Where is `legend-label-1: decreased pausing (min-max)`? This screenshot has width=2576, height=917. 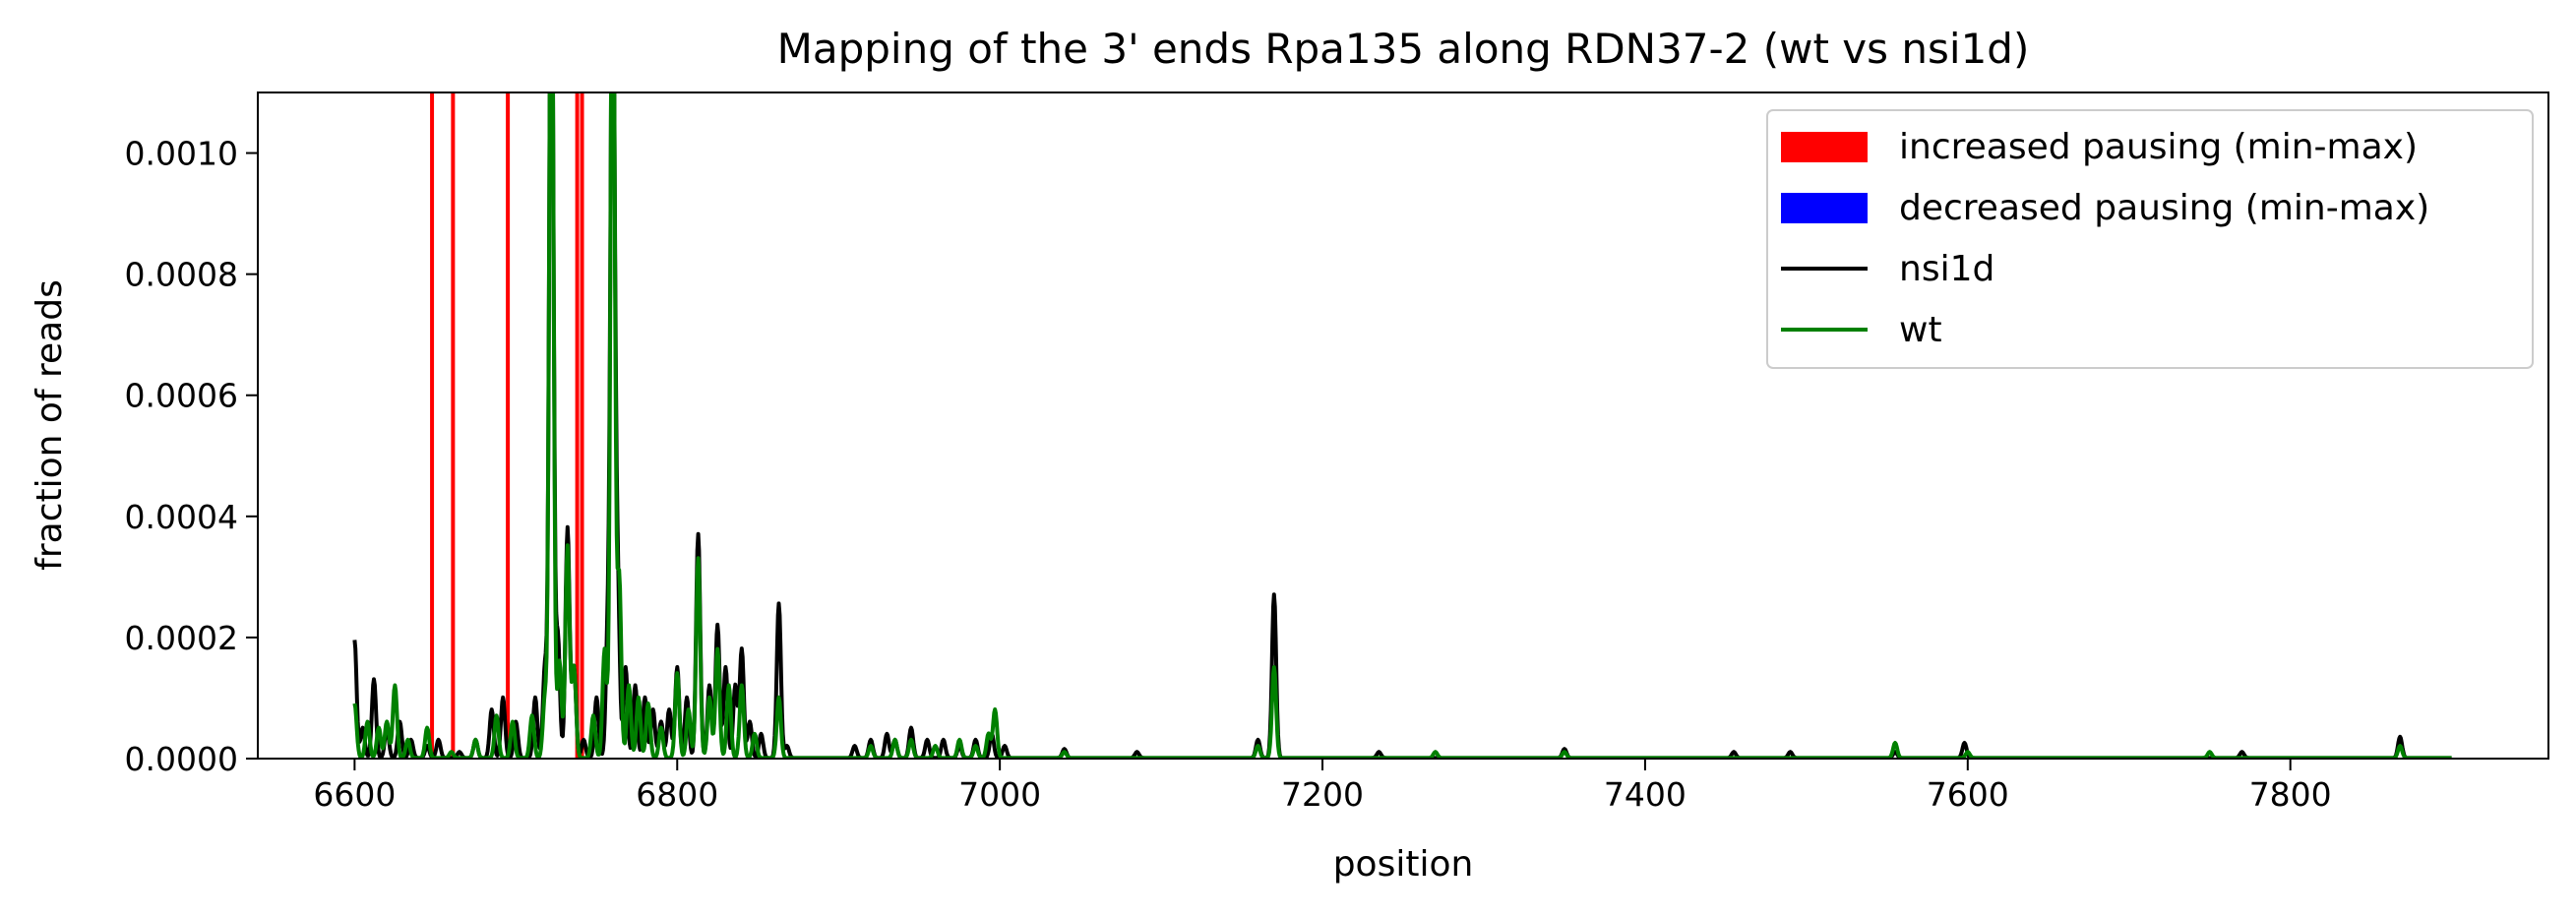 legend-label-1: decreased pausing (min-max) is located at coordinates (2164, 208).